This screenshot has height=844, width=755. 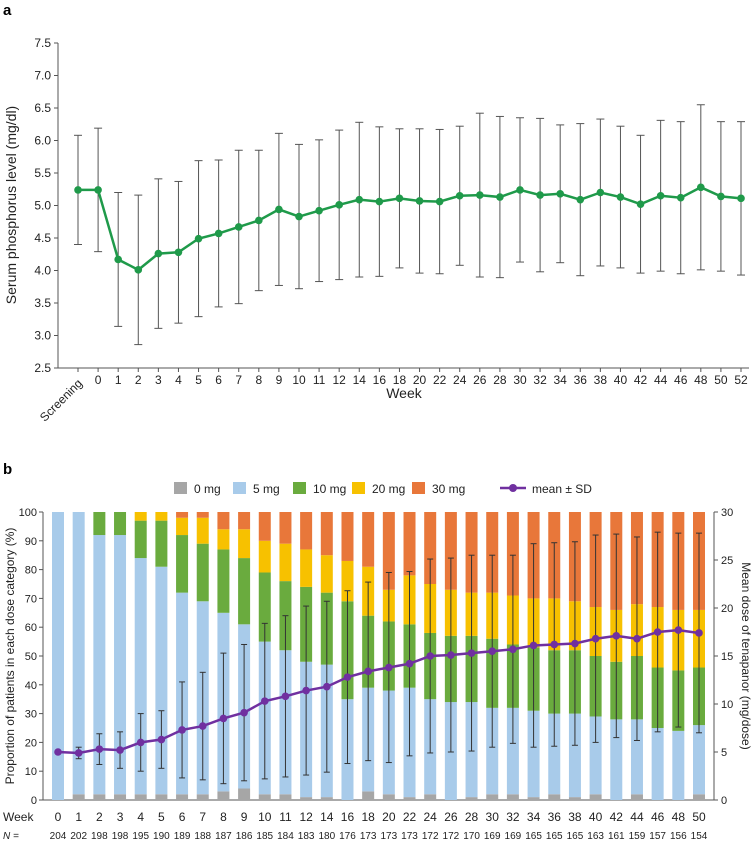 What do you see at coordinates (202, 836) in the screenshot?
I see `n-value: 188` at bounding box center [202, 836].